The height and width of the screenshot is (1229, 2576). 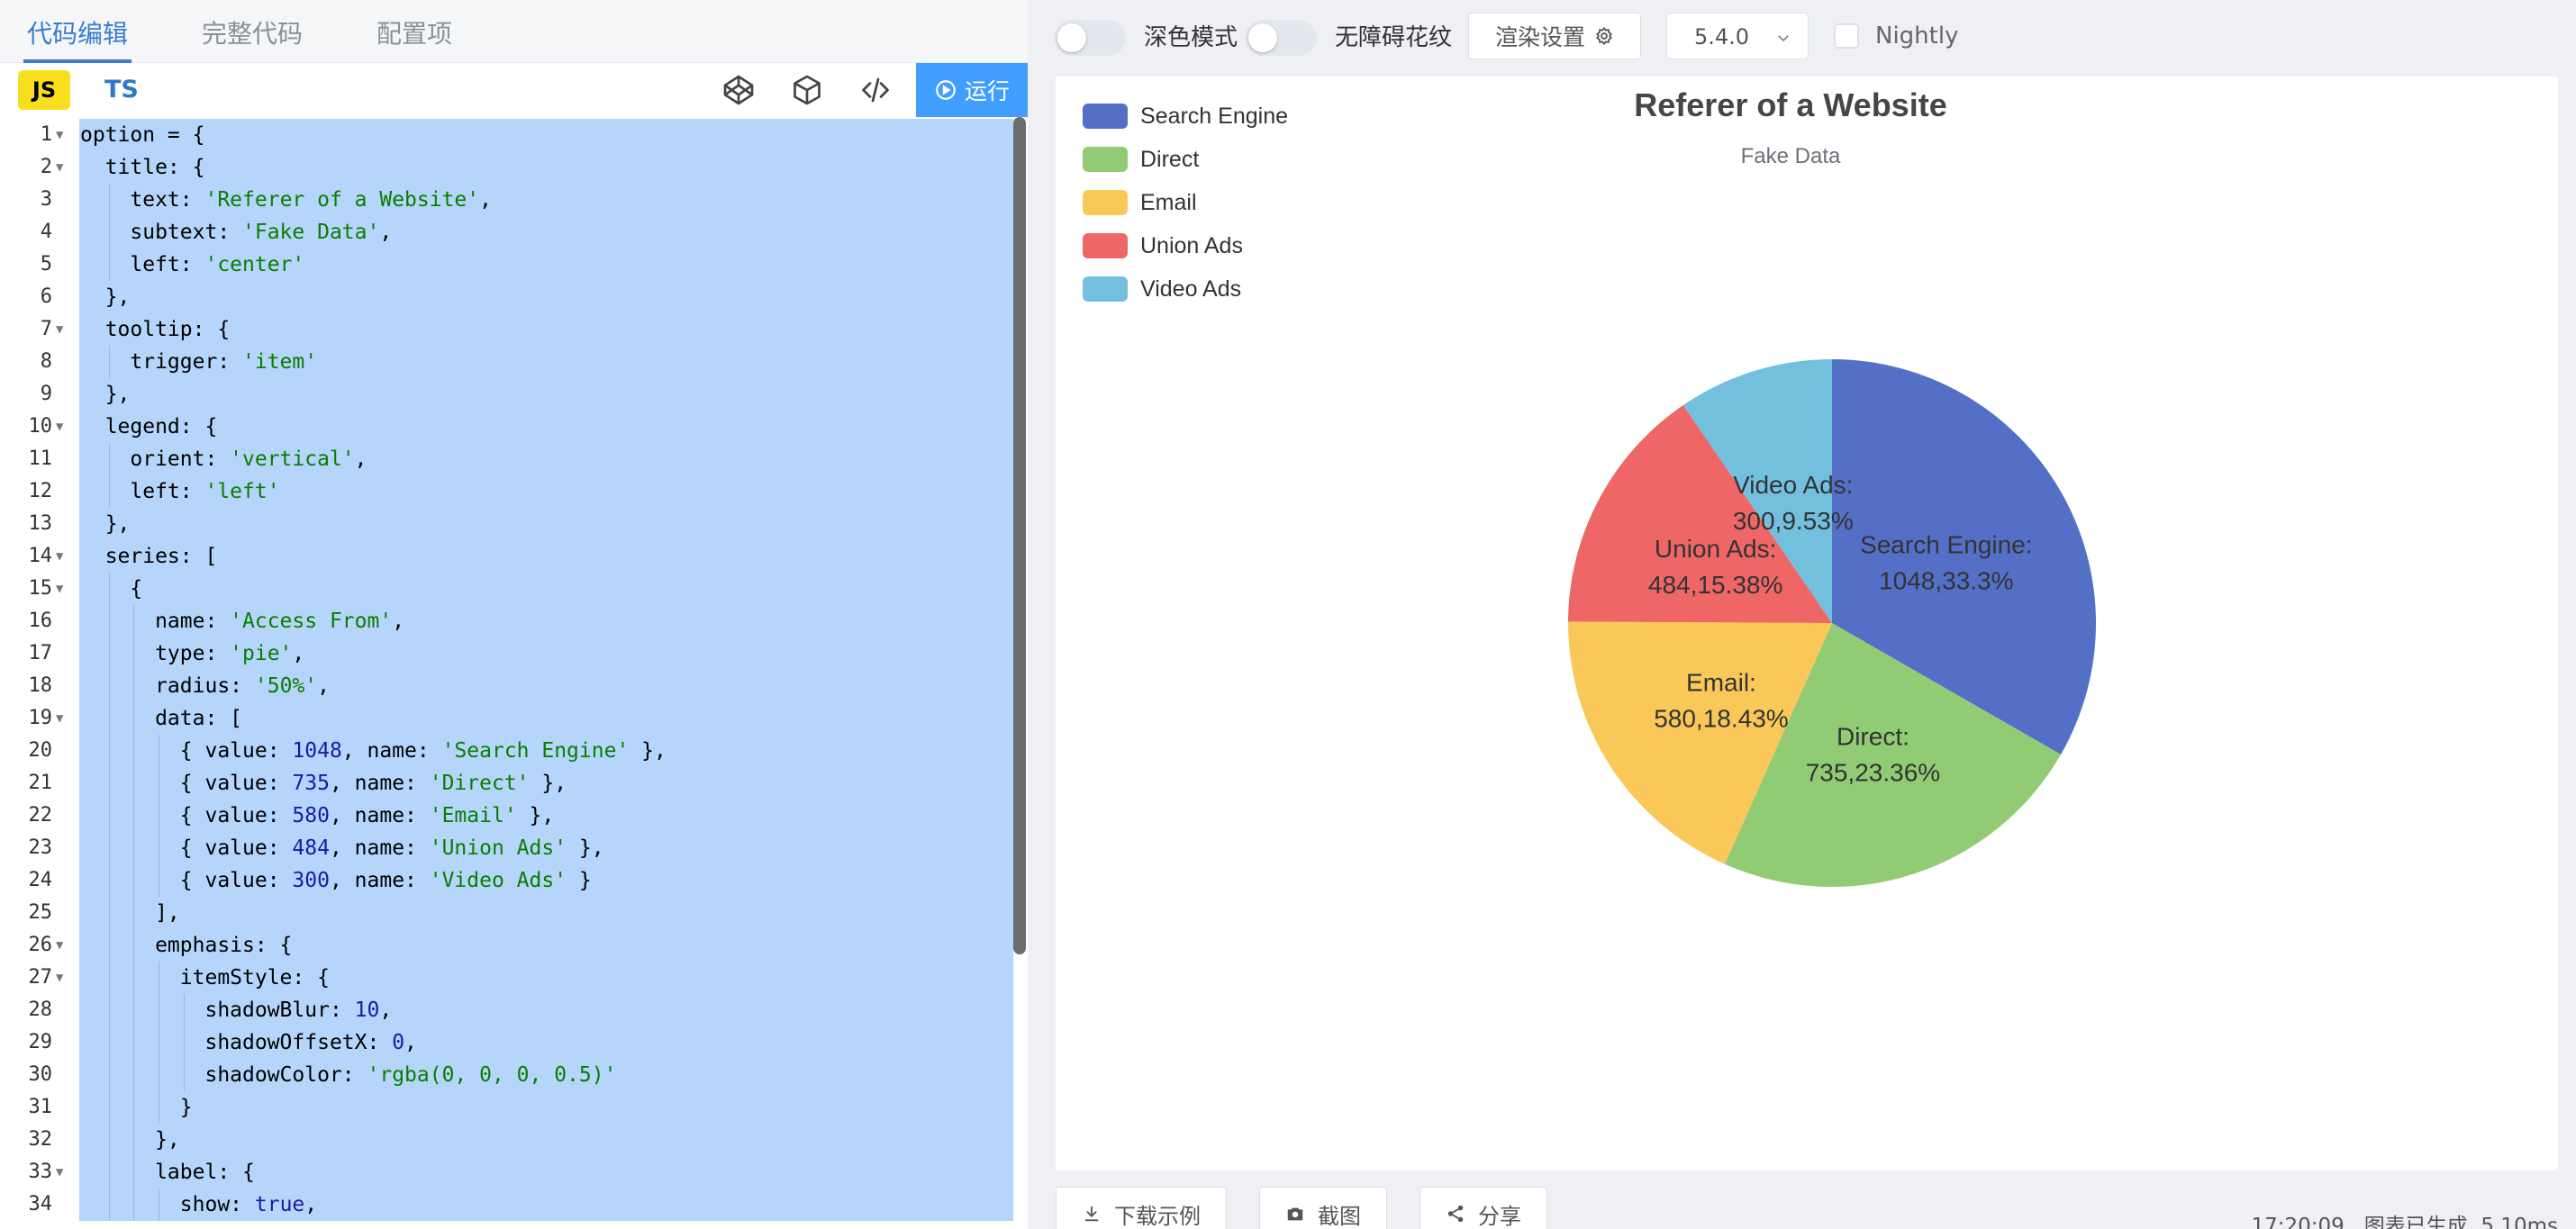 What do you see at coordinates (514, 232) in the screenshot?
I see `code-line: 4 subtext: 'Fake Data',` at bounding box center [514, 232].